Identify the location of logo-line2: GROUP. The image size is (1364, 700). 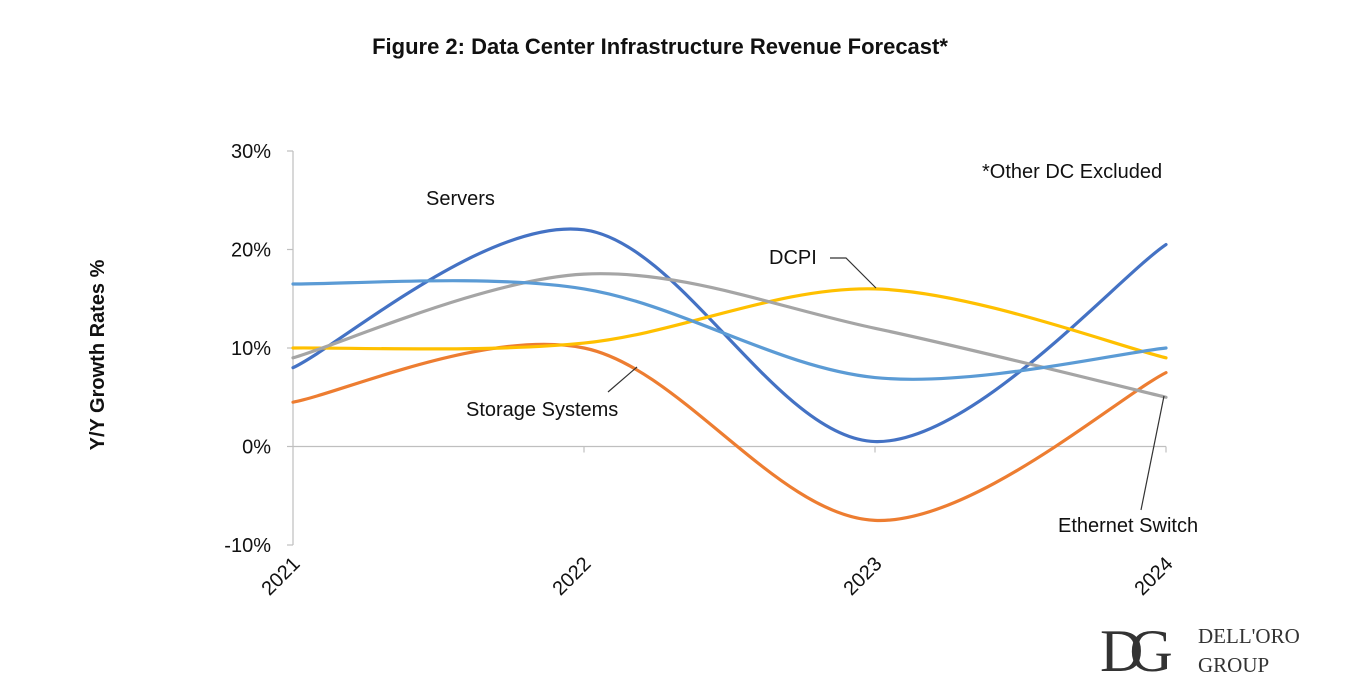
(1233, 665).